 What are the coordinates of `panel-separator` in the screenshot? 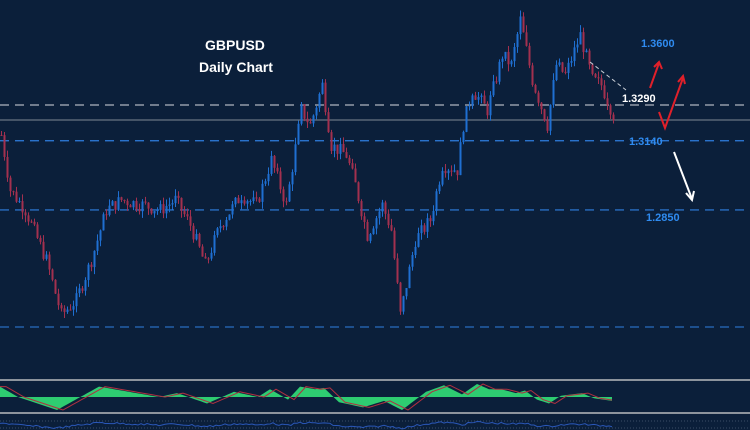 It's located at (375, 380).